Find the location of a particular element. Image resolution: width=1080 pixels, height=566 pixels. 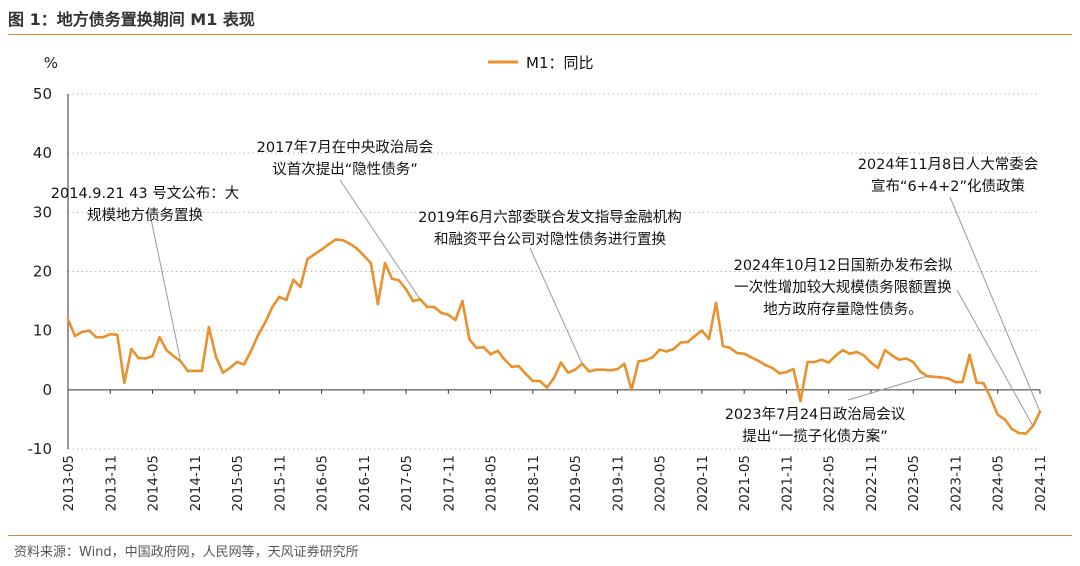

annotation-text-a5: 2024年10月12日国新办发布会拟 is located at coordinates (843, 265).